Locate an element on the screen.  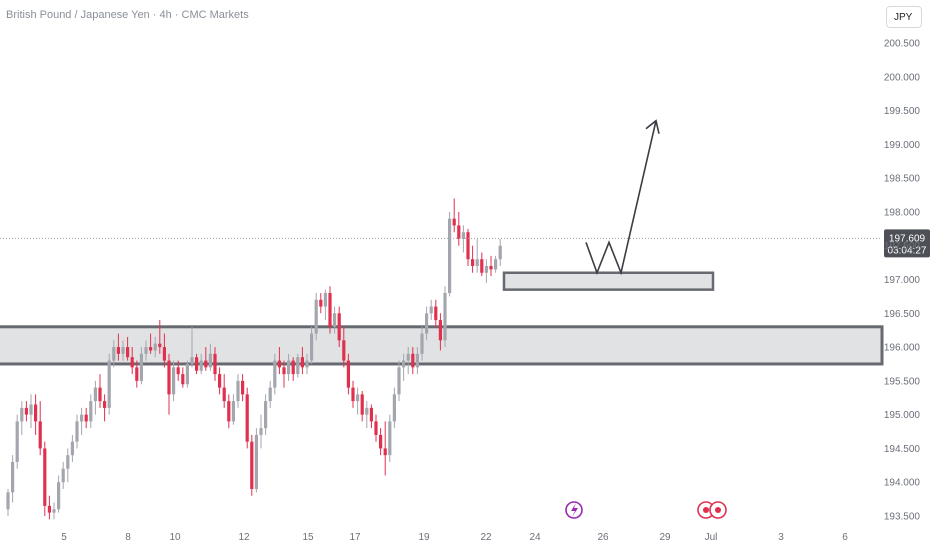
last-price-value: 197.609 is located at coordinates (907, 238).